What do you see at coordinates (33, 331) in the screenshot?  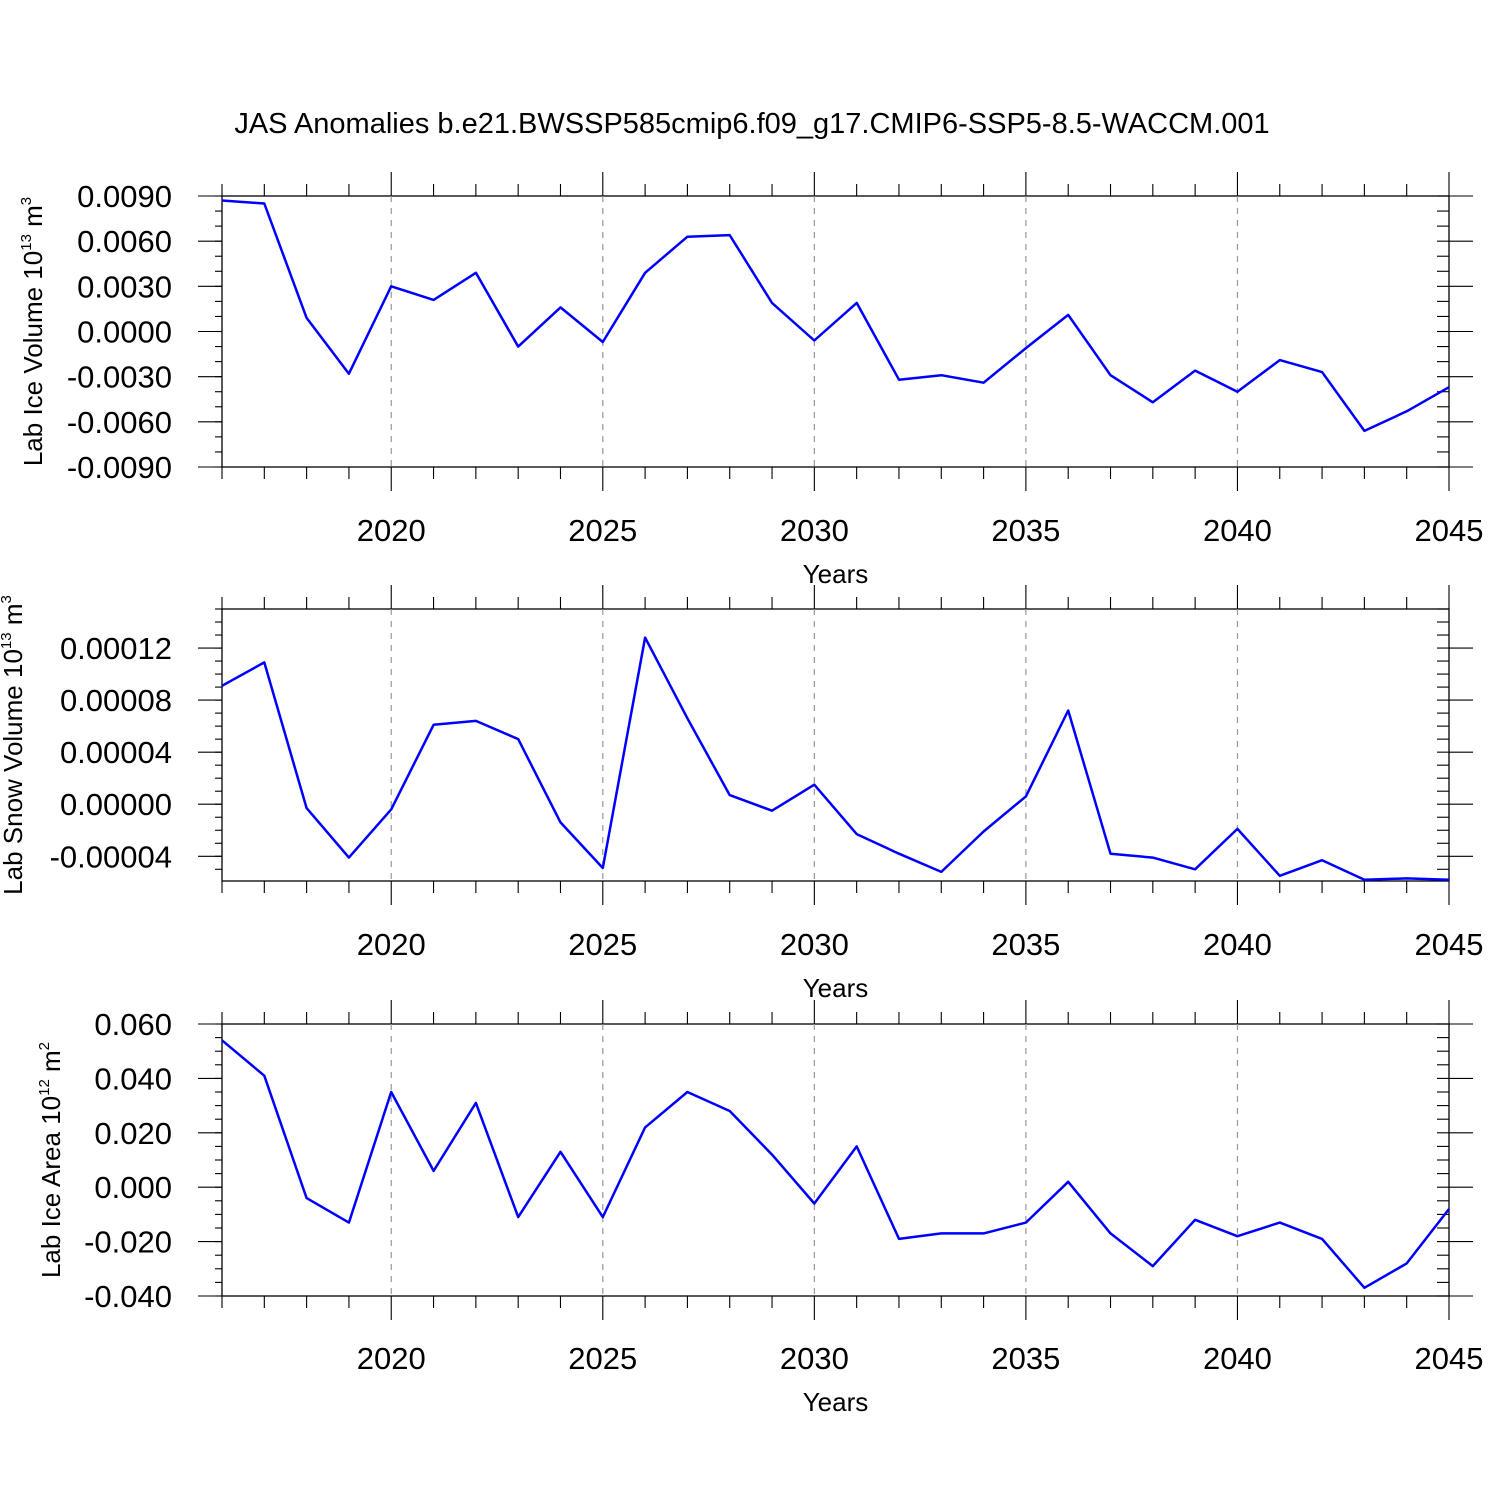 I see `y-axis-label: Lab Ice Volume 1013 m3` at bounding box center [33, 331].